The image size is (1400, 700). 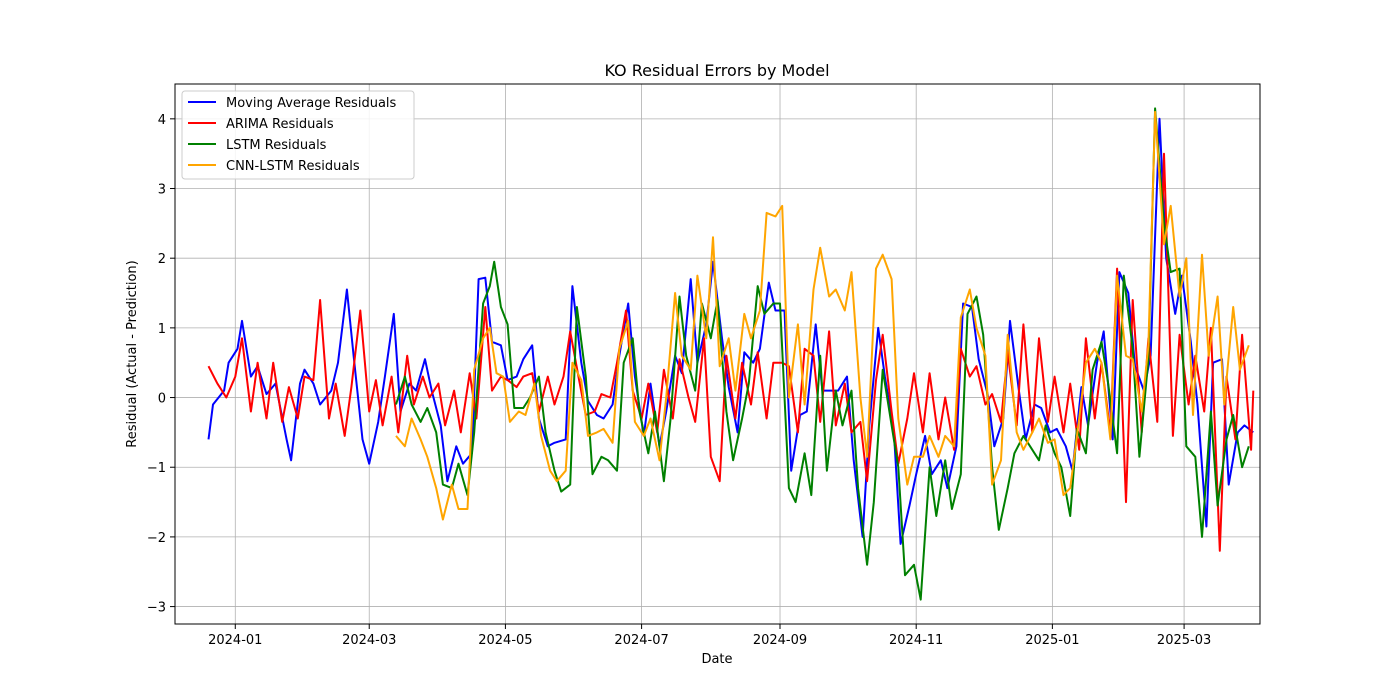 I want to click on y-tick-label: −1, so click(x=156, y=468).